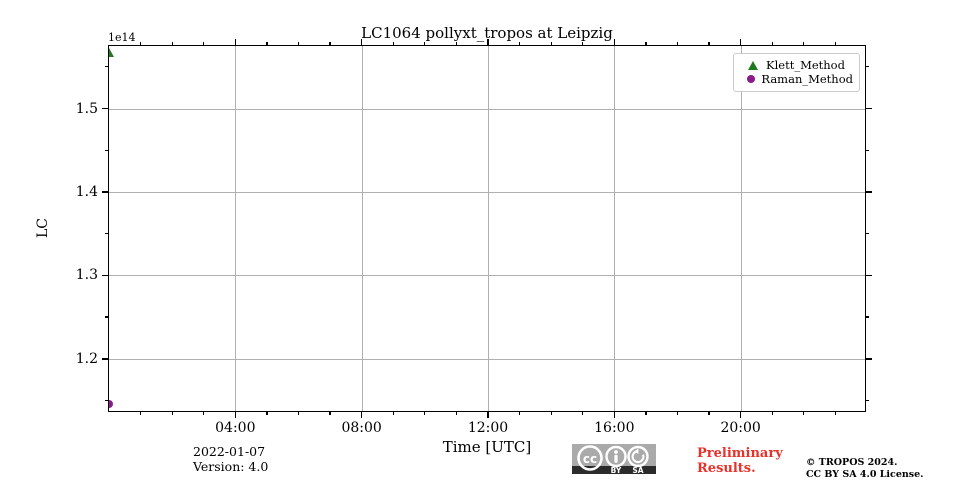  What do you see at coordinates (750, 79) in the screenshot?
I see `circle-icon` at bounding box center [750, 79].